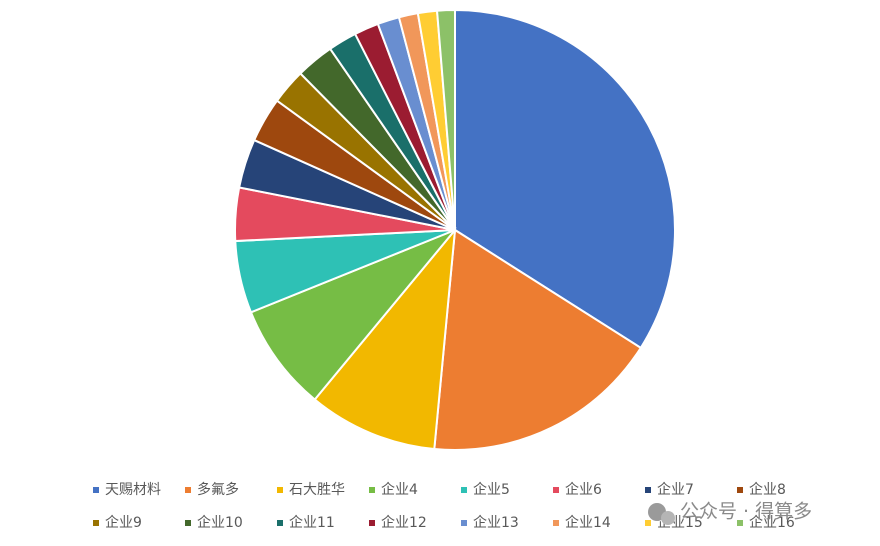 The image size is (880, 546). What do you see at coordinates (772, 522) in the screenshot?
I see `legend-label: 企业16` at bounding box center [772, 522].